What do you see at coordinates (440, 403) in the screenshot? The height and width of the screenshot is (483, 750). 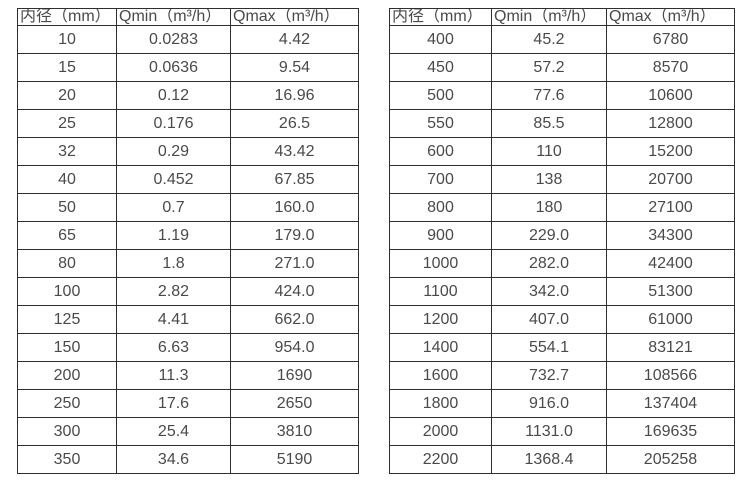 I see `diameter-cell: 1800` at bounding box center [440, 403].